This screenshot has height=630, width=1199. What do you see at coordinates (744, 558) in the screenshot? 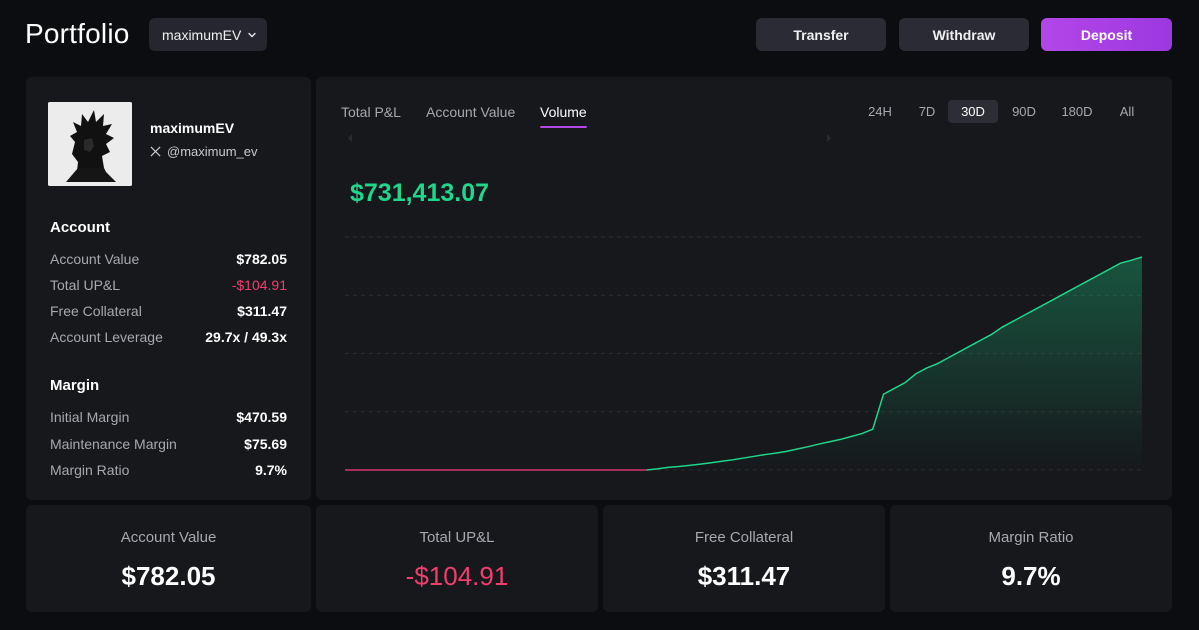
I see `stat-card-free-collateral: Free Collateral $311.47` at bounding box center [744, 558].